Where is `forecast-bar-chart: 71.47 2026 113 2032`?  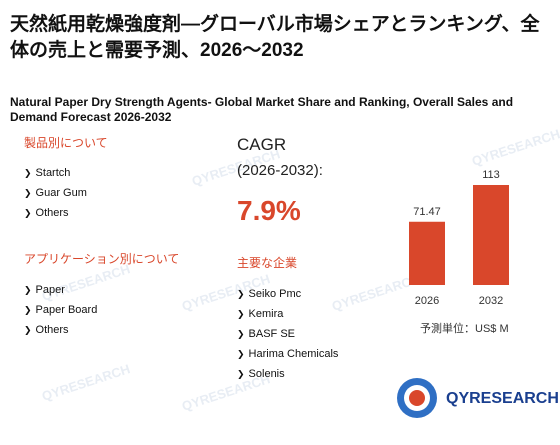
forecast-bar-chart: 71.47 2026 113 2032 is located at coordinates (459, 238).